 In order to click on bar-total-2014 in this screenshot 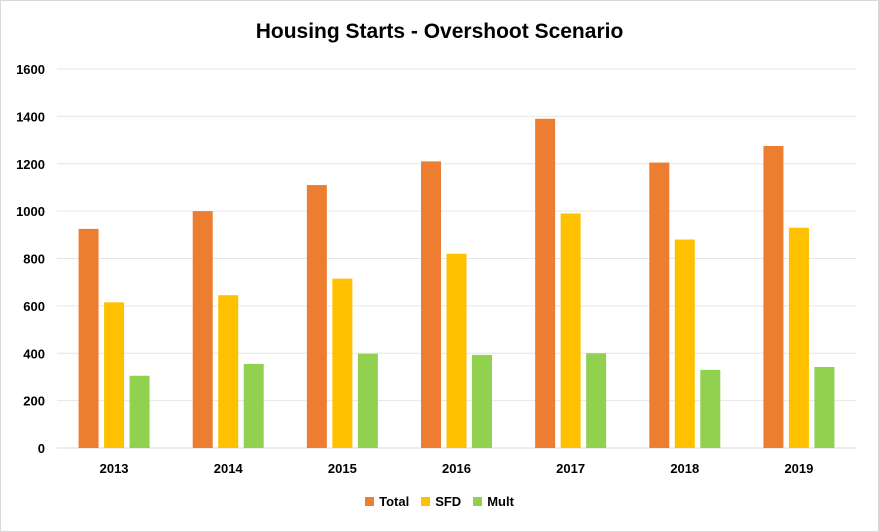, I will do `click(202, 329)`.